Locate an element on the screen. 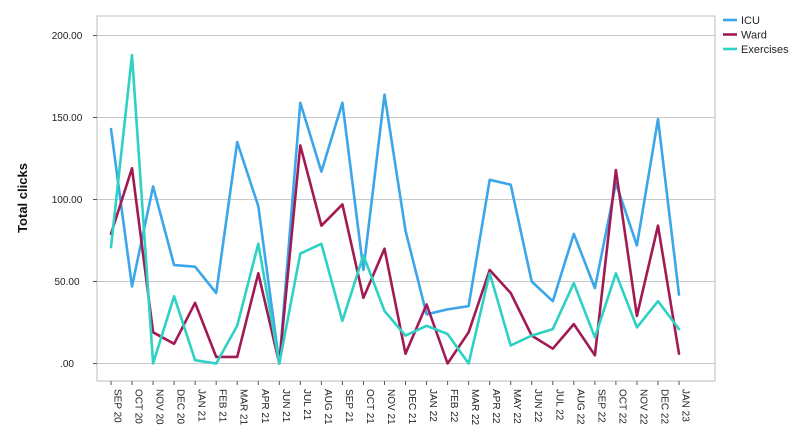 The height and width of the screenshot is (441, 800). x-tick-label: DEC 20 is located at coordinates (180, 406).